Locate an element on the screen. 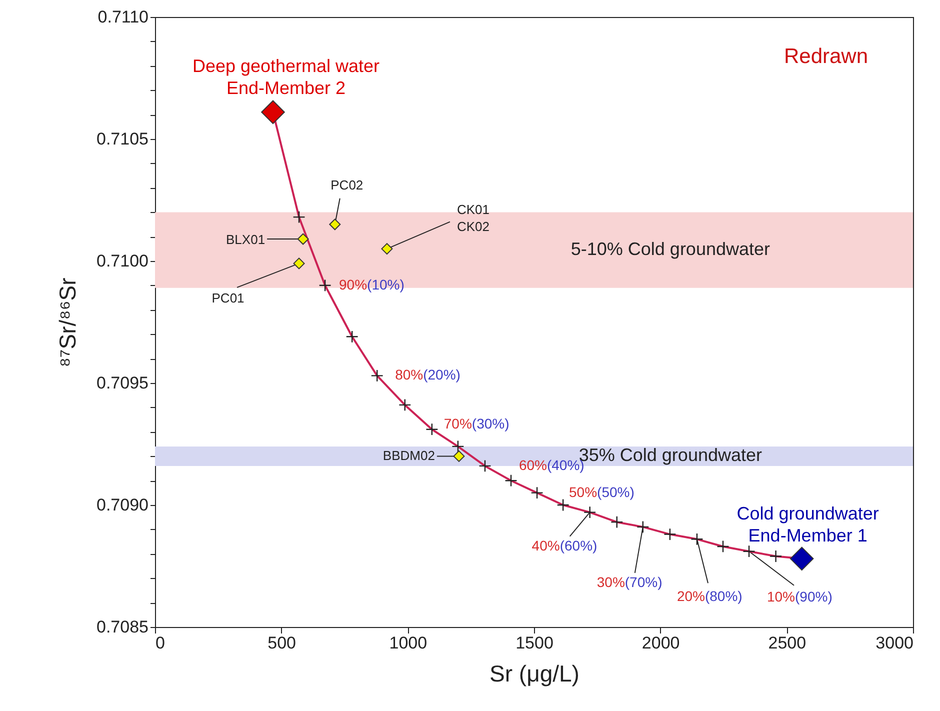  annotation: Redrawn is located at coordinates (826, 56).